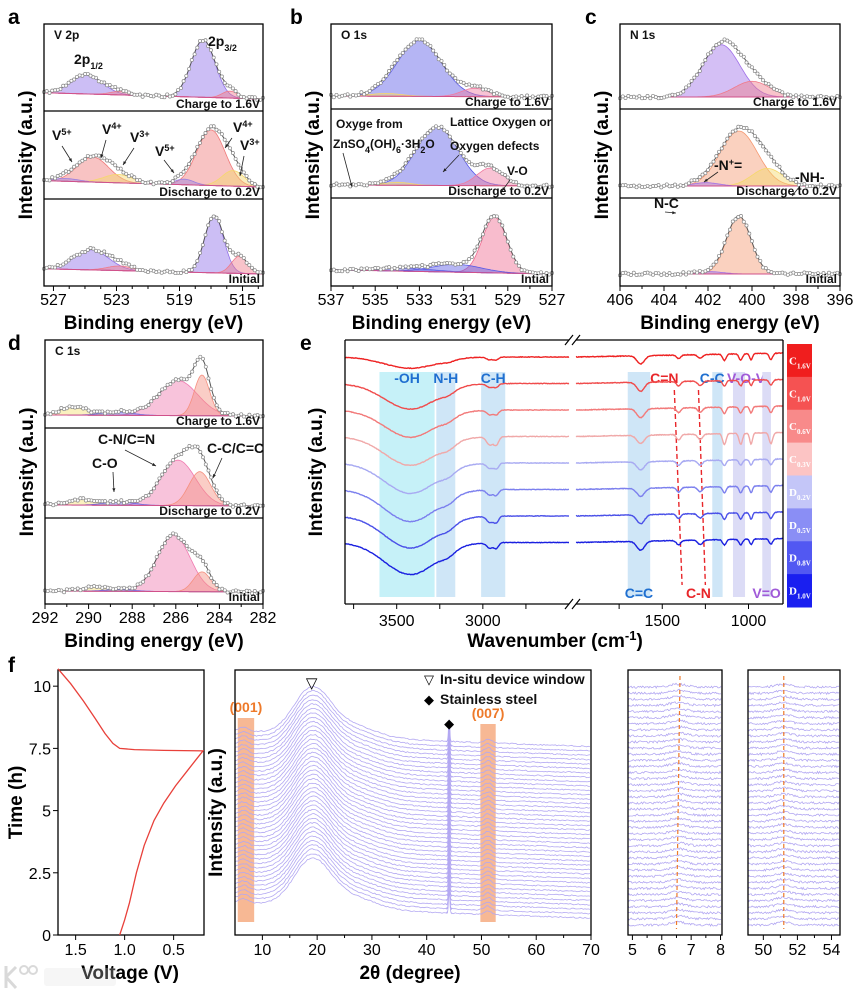 The height and width of the screenshot is (996, 856). What do you see at coordinates (407, 378) in the screenshot?
I see `band-label: -OH` at bounding box center [407, 378].